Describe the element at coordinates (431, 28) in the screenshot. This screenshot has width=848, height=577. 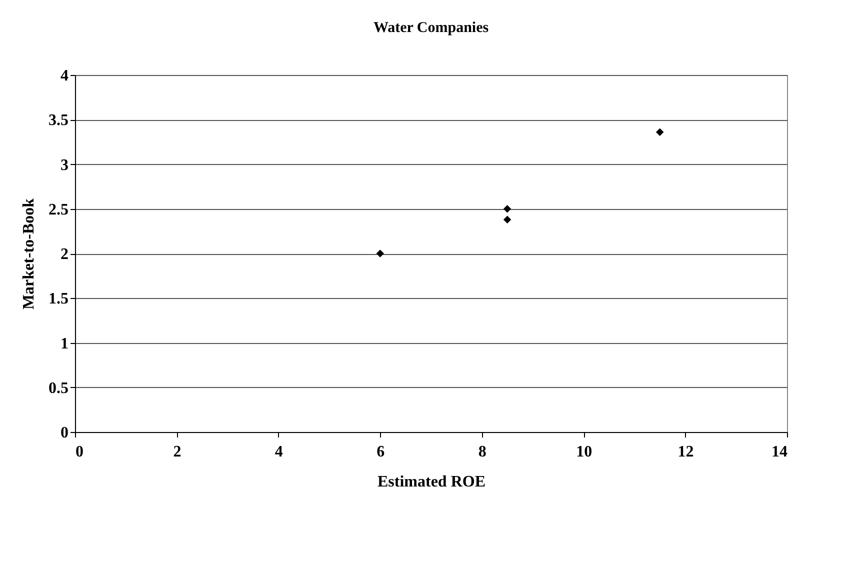
I see `chart-title: Water Companies` at that location.